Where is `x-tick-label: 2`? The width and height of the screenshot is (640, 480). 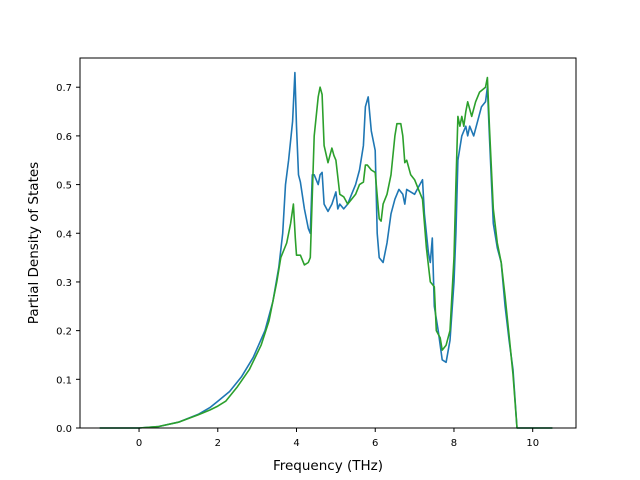
x-tick-label: 2 is located at coordinates (218, 443).